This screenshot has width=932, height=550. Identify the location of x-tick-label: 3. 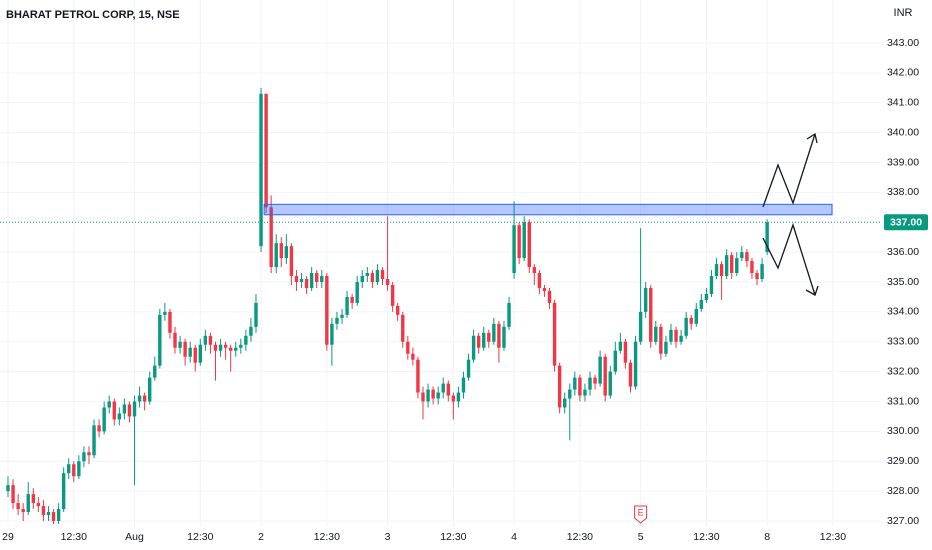
(388, 537).